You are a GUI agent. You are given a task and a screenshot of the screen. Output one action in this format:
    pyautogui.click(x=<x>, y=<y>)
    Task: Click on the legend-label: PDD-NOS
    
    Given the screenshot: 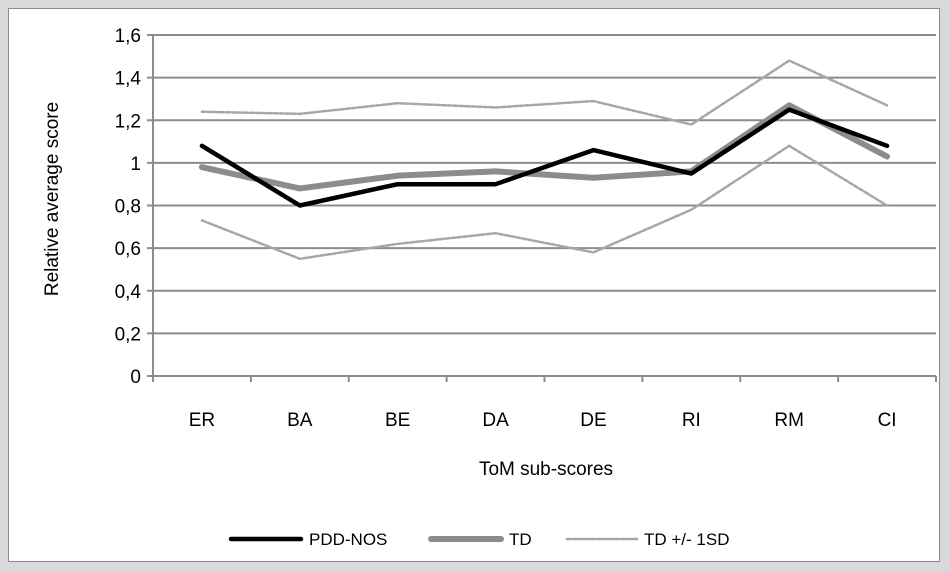 What is the action you would take?
    pyautogui.click(x=348, y=539)
    